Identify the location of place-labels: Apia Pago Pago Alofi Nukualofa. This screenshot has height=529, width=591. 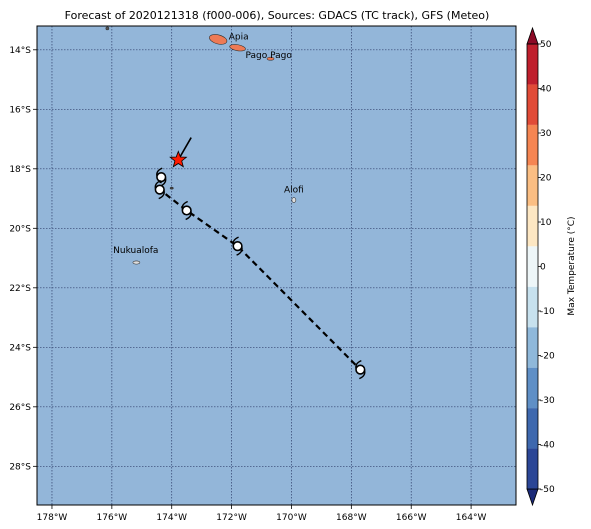
(208, 144).